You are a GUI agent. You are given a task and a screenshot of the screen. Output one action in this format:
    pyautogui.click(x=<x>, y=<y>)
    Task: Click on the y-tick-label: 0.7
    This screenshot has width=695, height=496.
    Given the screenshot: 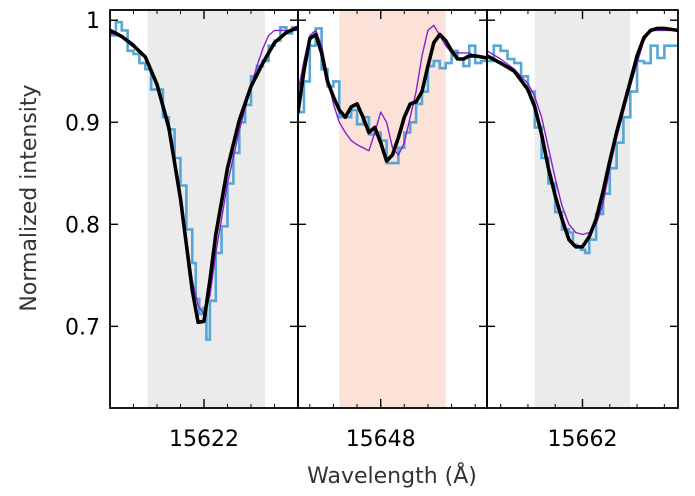 What is the action you would take?
    pyautogui.click(x=82, y=327)
    